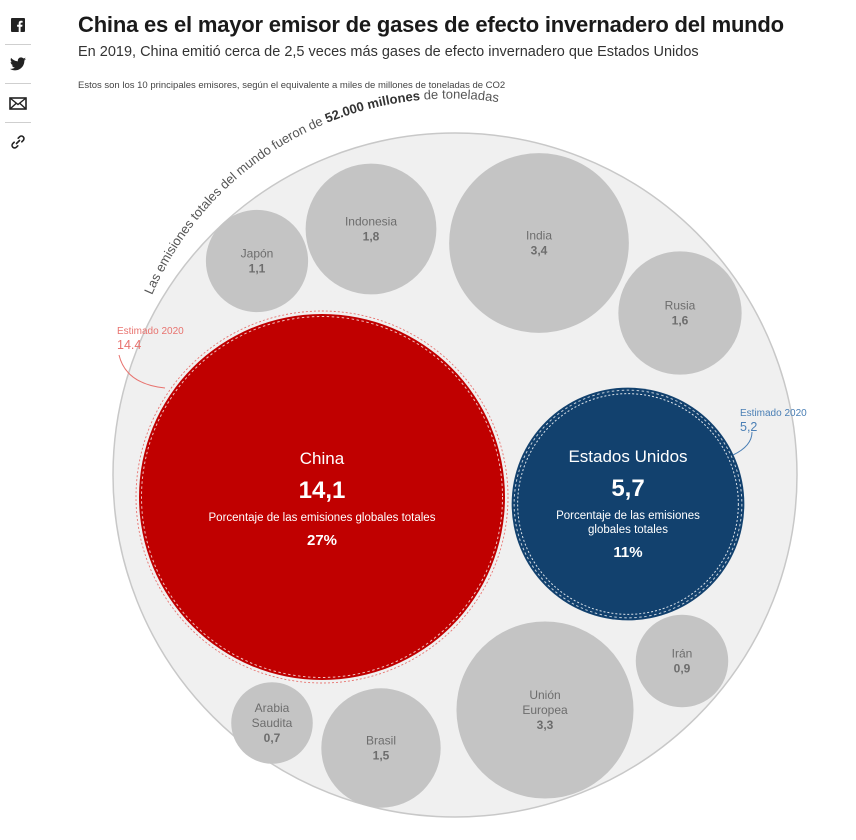 This screenshot has width=856, height=840. Describe the element at coordinates (539, 236) in the screenshot. I see `bubble-india-name: India` at that location.